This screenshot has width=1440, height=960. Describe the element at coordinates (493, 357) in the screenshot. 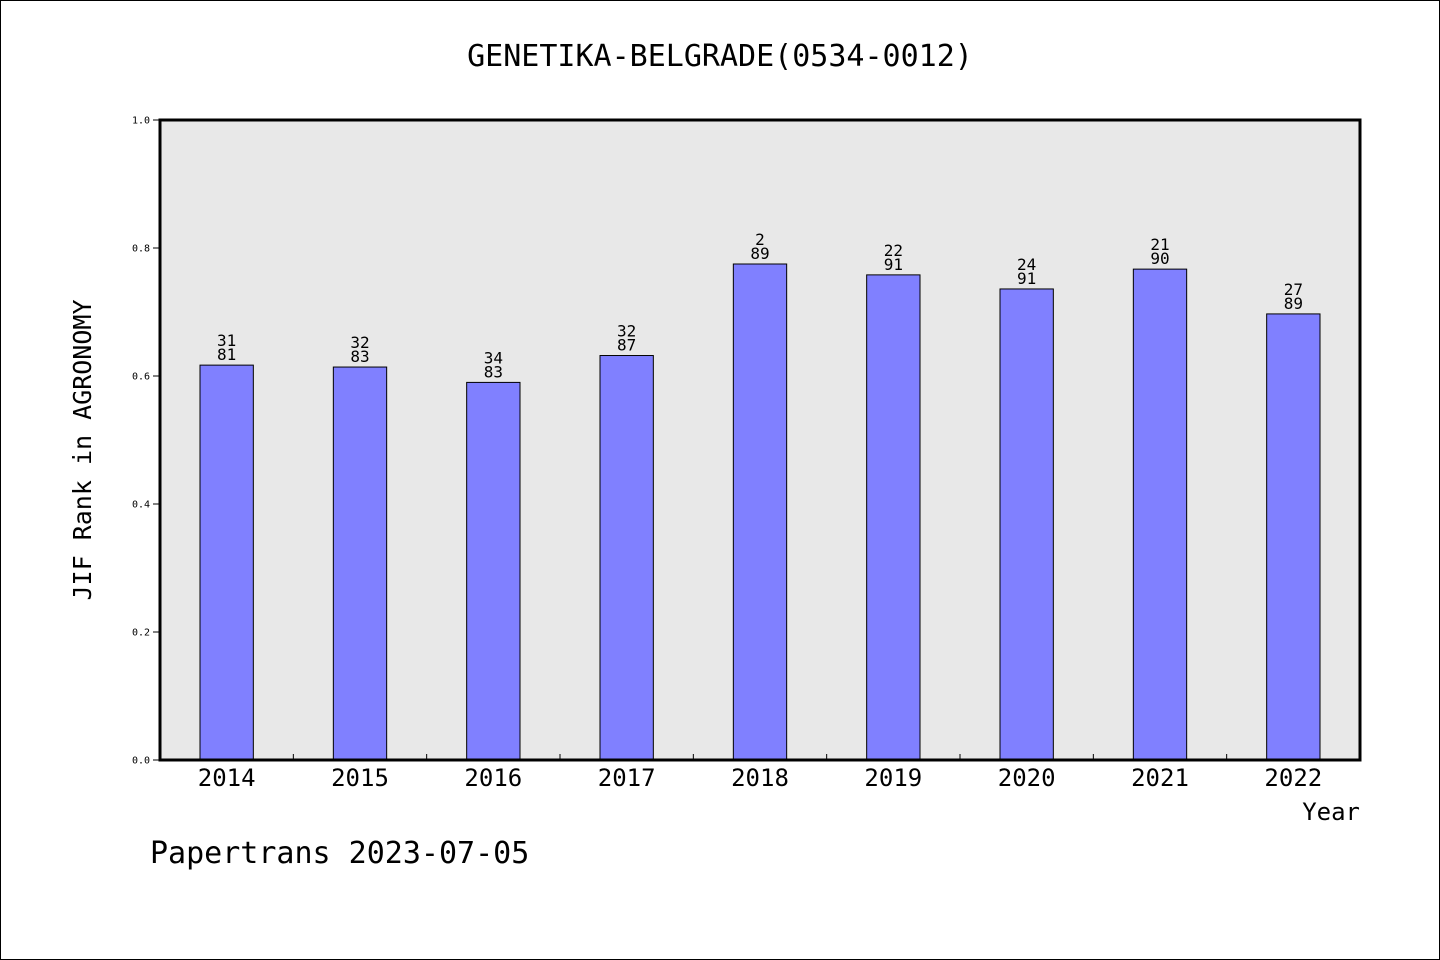

I see `data-label-rank-2016: 34` at that location.